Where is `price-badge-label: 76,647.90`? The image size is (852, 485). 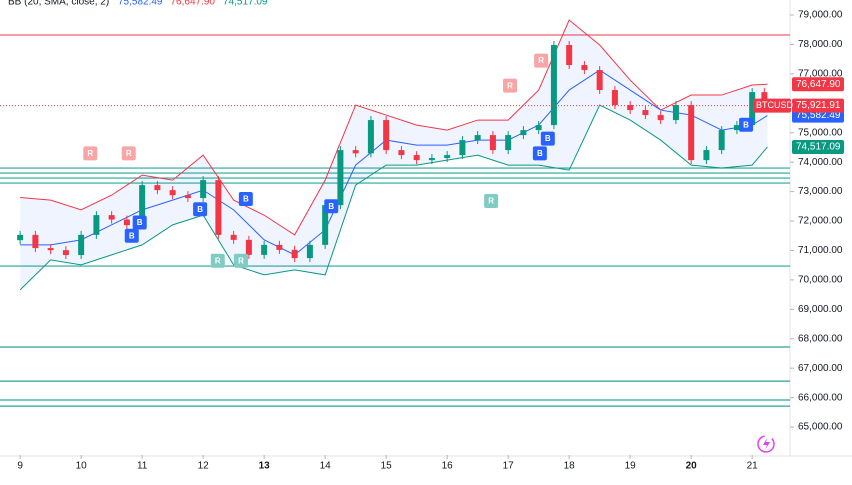 price-badge-label: 76,647.90 is located at coordinates (818, 84).